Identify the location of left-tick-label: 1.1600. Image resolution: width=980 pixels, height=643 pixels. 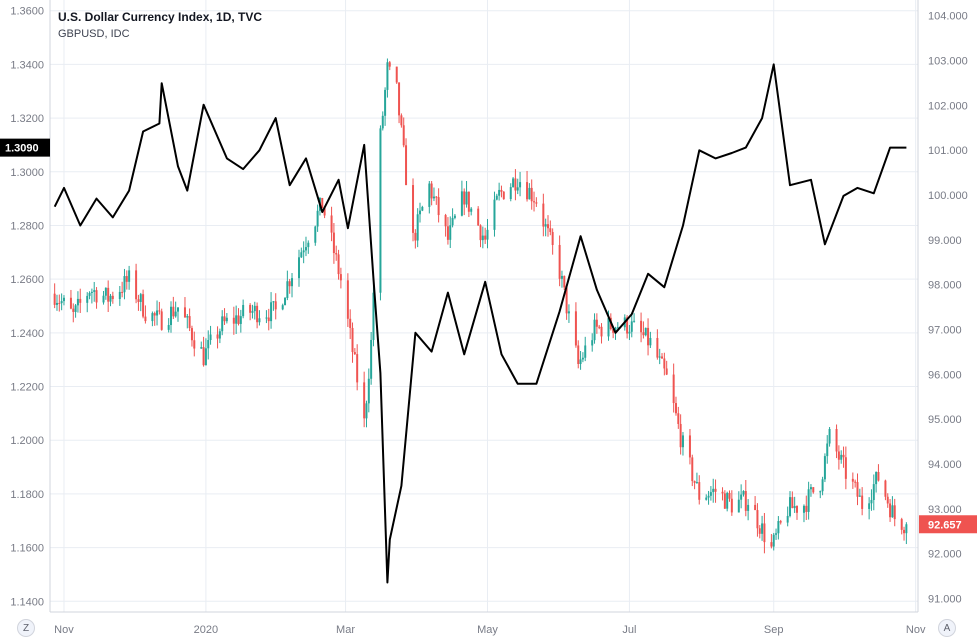
(27, 549).